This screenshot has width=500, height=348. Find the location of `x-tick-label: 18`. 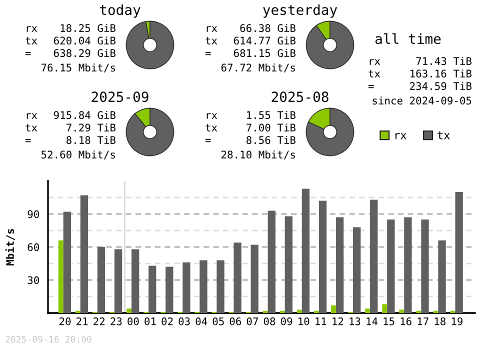

x-tick-label: 18 is located at coordinates (440, 321).